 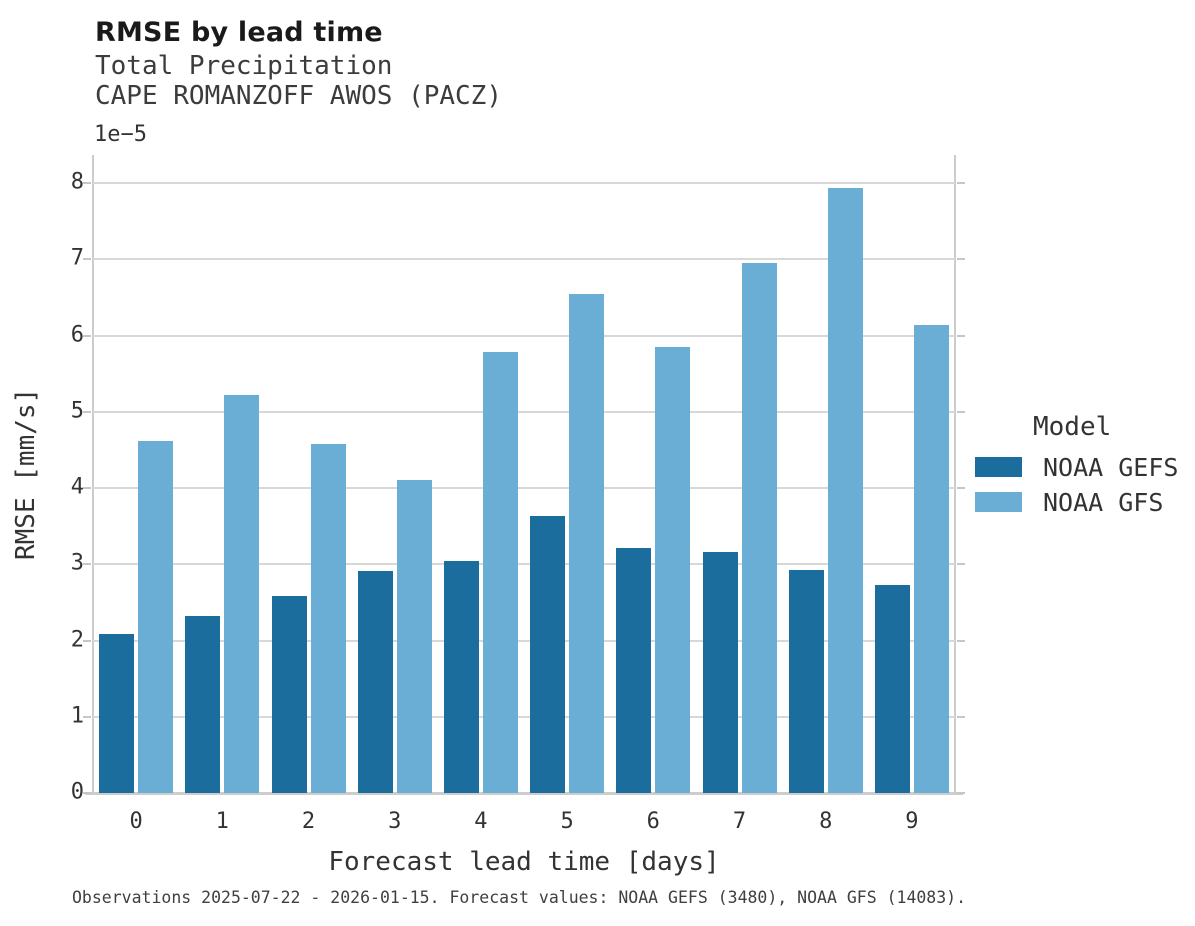 What do you see at coordinates (1076, 485) in the screenshot?
I see `legend-items: NOAA GEFS NOAA GFS` at bounding box center [1076, 485].